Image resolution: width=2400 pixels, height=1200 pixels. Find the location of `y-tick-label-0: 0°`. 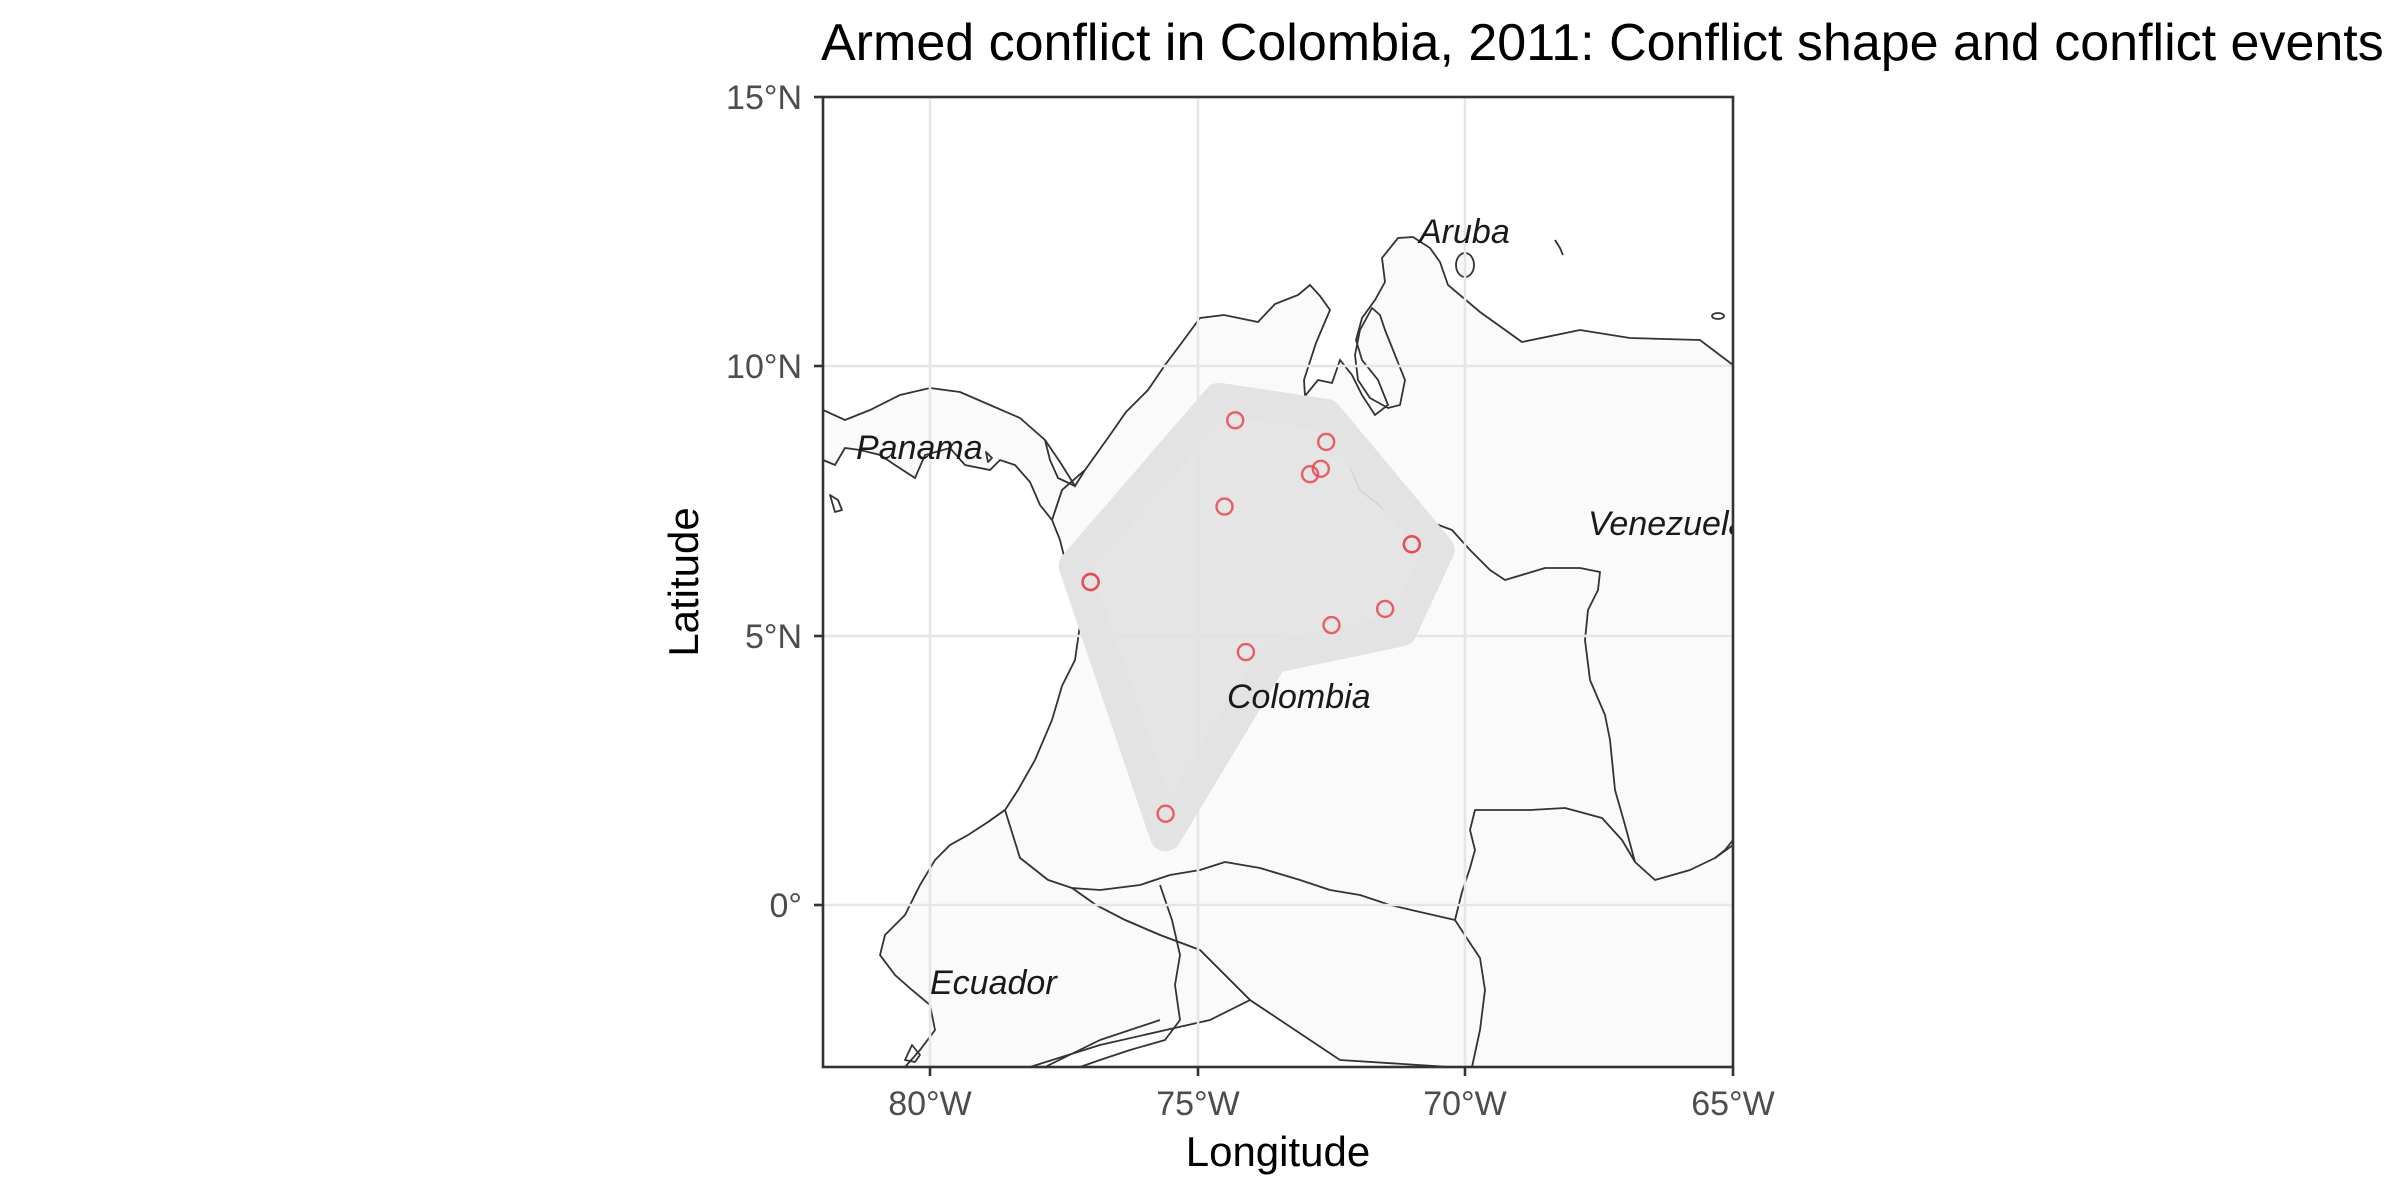

y-tick-label-0: 0° is located at coordinates (785, 906).